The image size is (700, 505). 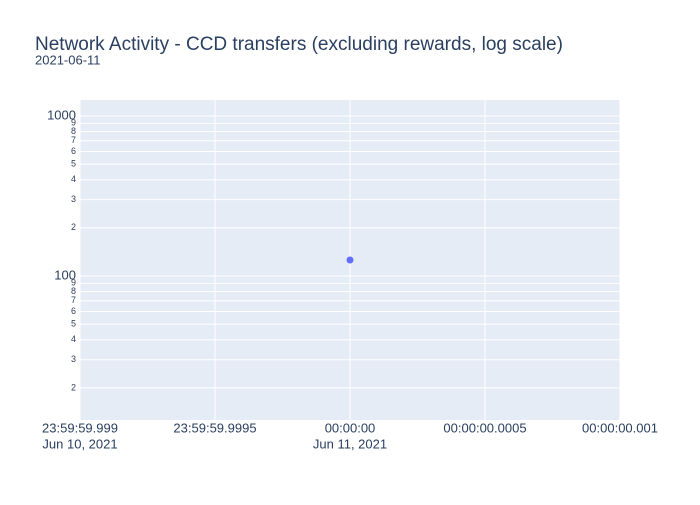 I want to click on y-tick-label: 100, so click(x=65, y=274).